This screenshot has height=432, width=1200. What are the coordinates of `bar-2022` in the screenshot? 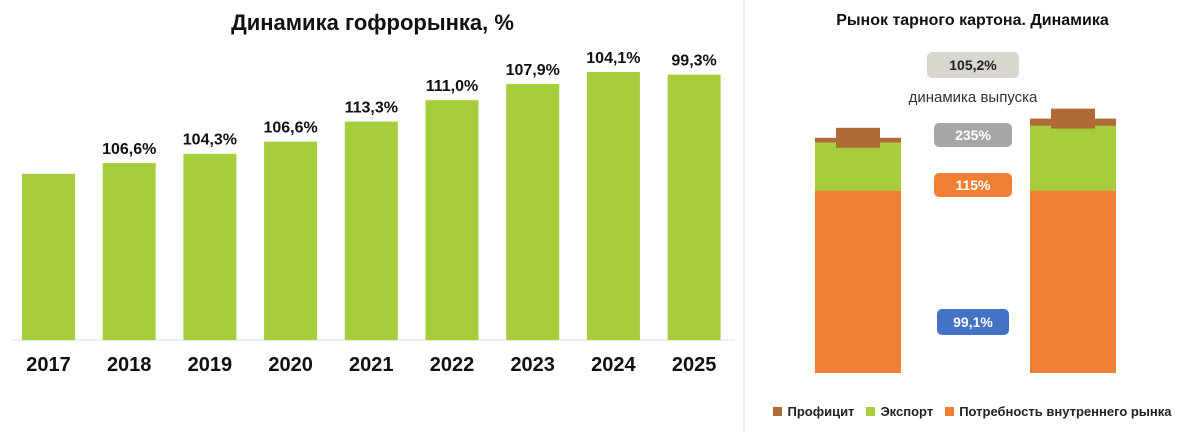 It's located at (452, 220).